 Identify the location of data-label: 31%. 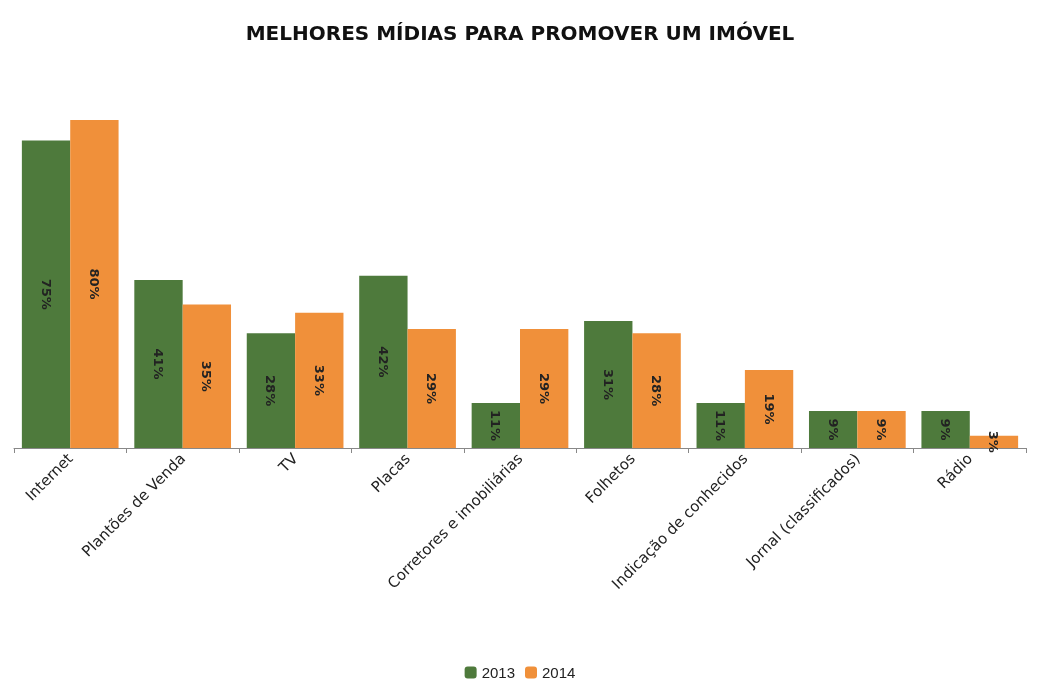
(608, 384).